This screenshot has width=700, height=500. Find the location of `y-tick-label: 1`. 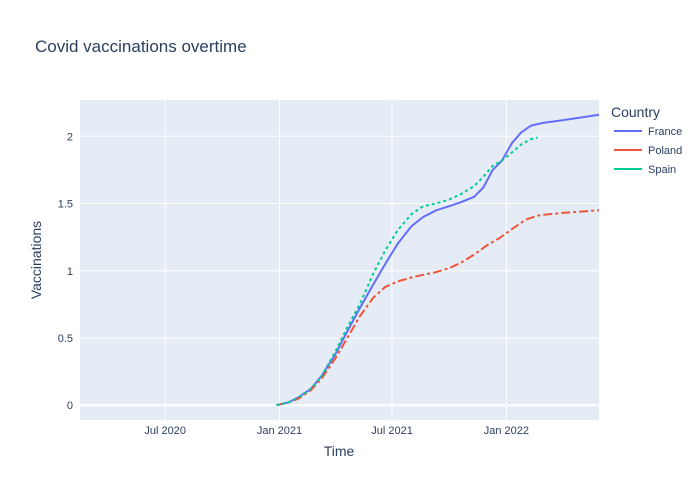

y-tick-label: 1 is located at coordinates (70, 272).